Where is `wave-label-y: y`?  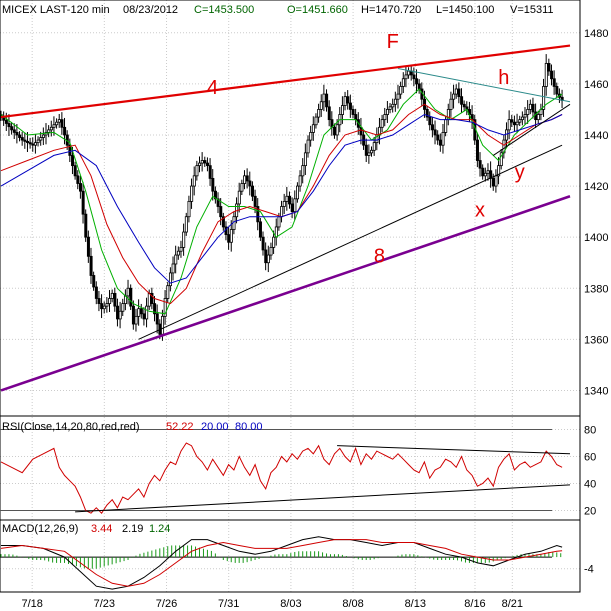 wave-label-y: y is located at coordinates (520, 172).